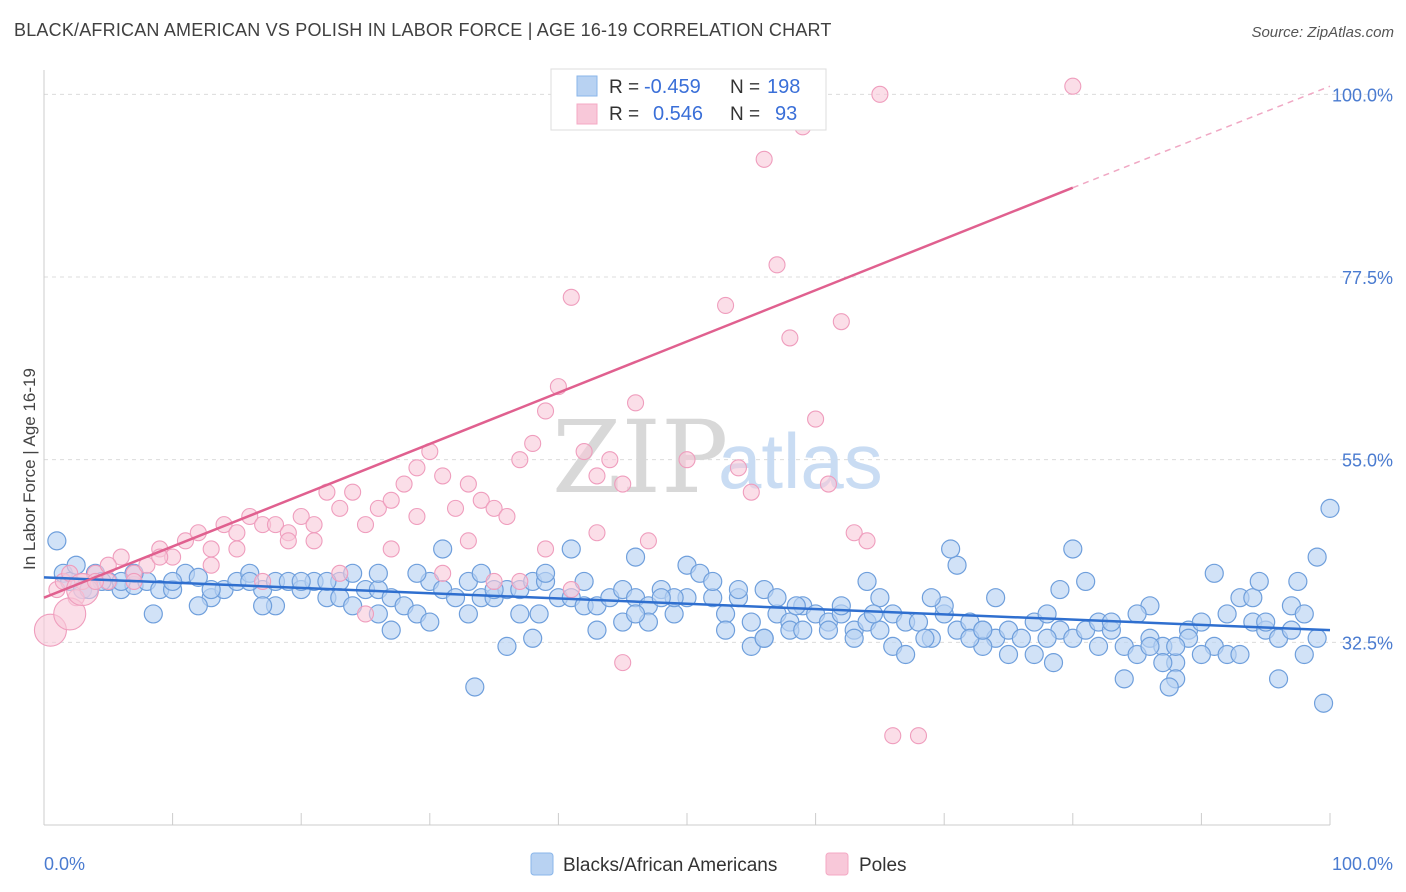  Describe the element at coordinates (1367, 643) in the screenshot. I see `y-tick-label-0: 32.5%` at that location.